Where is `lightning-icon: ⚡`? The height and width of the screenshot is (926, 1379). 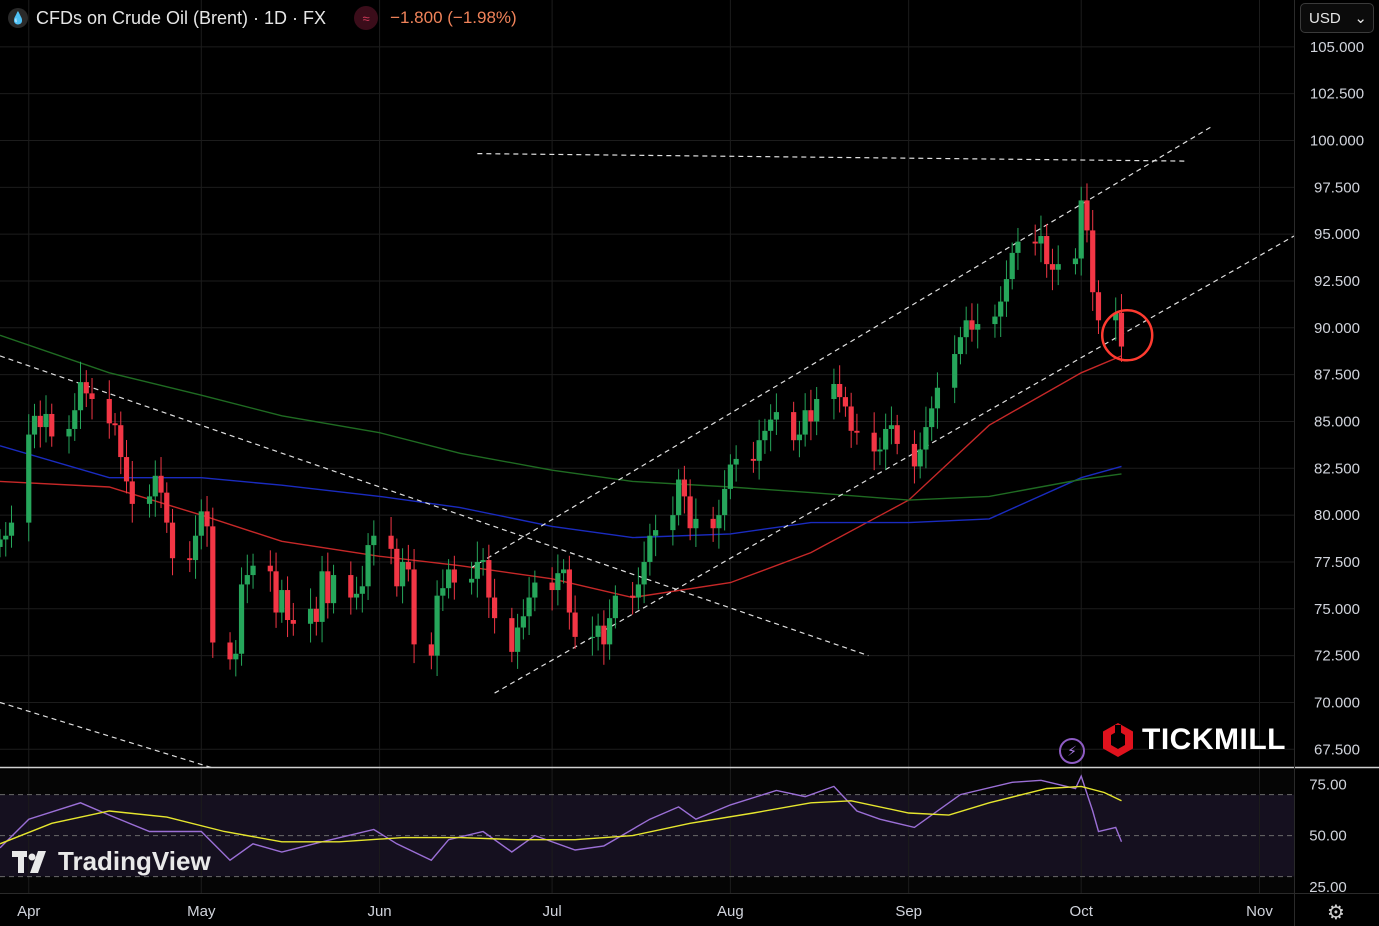
lightning-icon: ⚡ is located at coordinates (1072, 751).